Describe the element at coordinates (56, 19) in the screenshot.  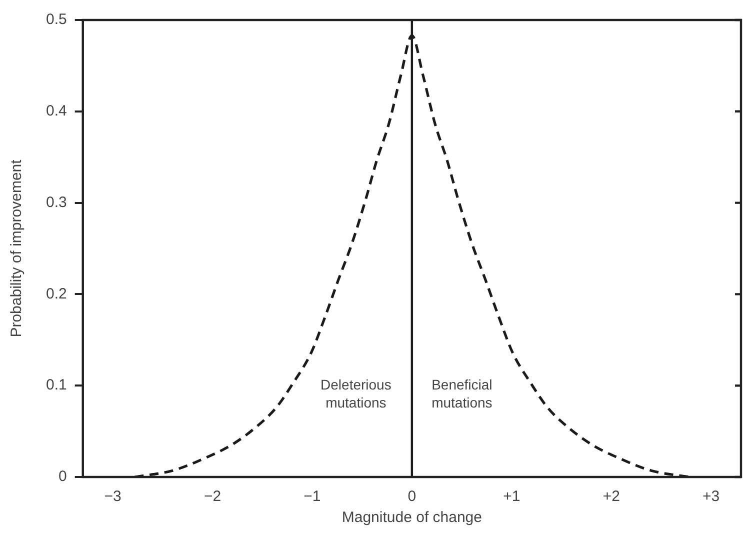
I see `y-tick-label: 0.5` at that location.